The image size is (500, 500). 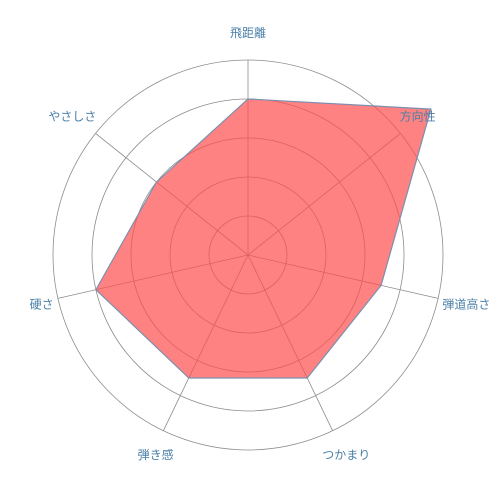 I want to click on axis-label-6: 硬さ, so click(x=42, y=304).